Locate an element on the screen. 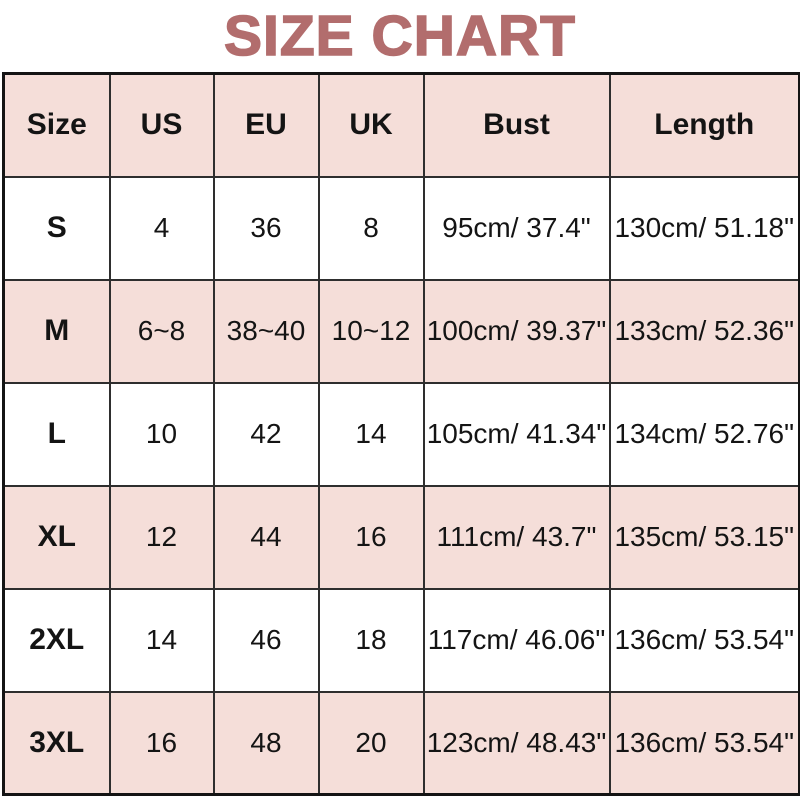 This screenshot has height=800, width=800. bust-value: 123cm/ 48.43" is located at coordinates (516, 743).